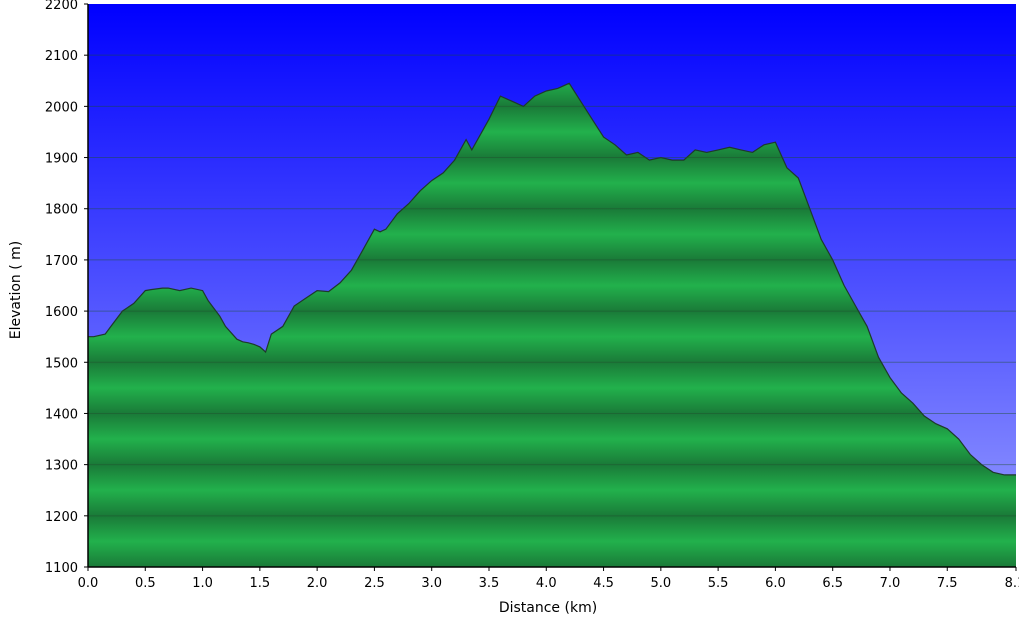 The width and height of the screenshot is (1019, 622). I want to click on y-tick-label: 1500, so click(61, 363).